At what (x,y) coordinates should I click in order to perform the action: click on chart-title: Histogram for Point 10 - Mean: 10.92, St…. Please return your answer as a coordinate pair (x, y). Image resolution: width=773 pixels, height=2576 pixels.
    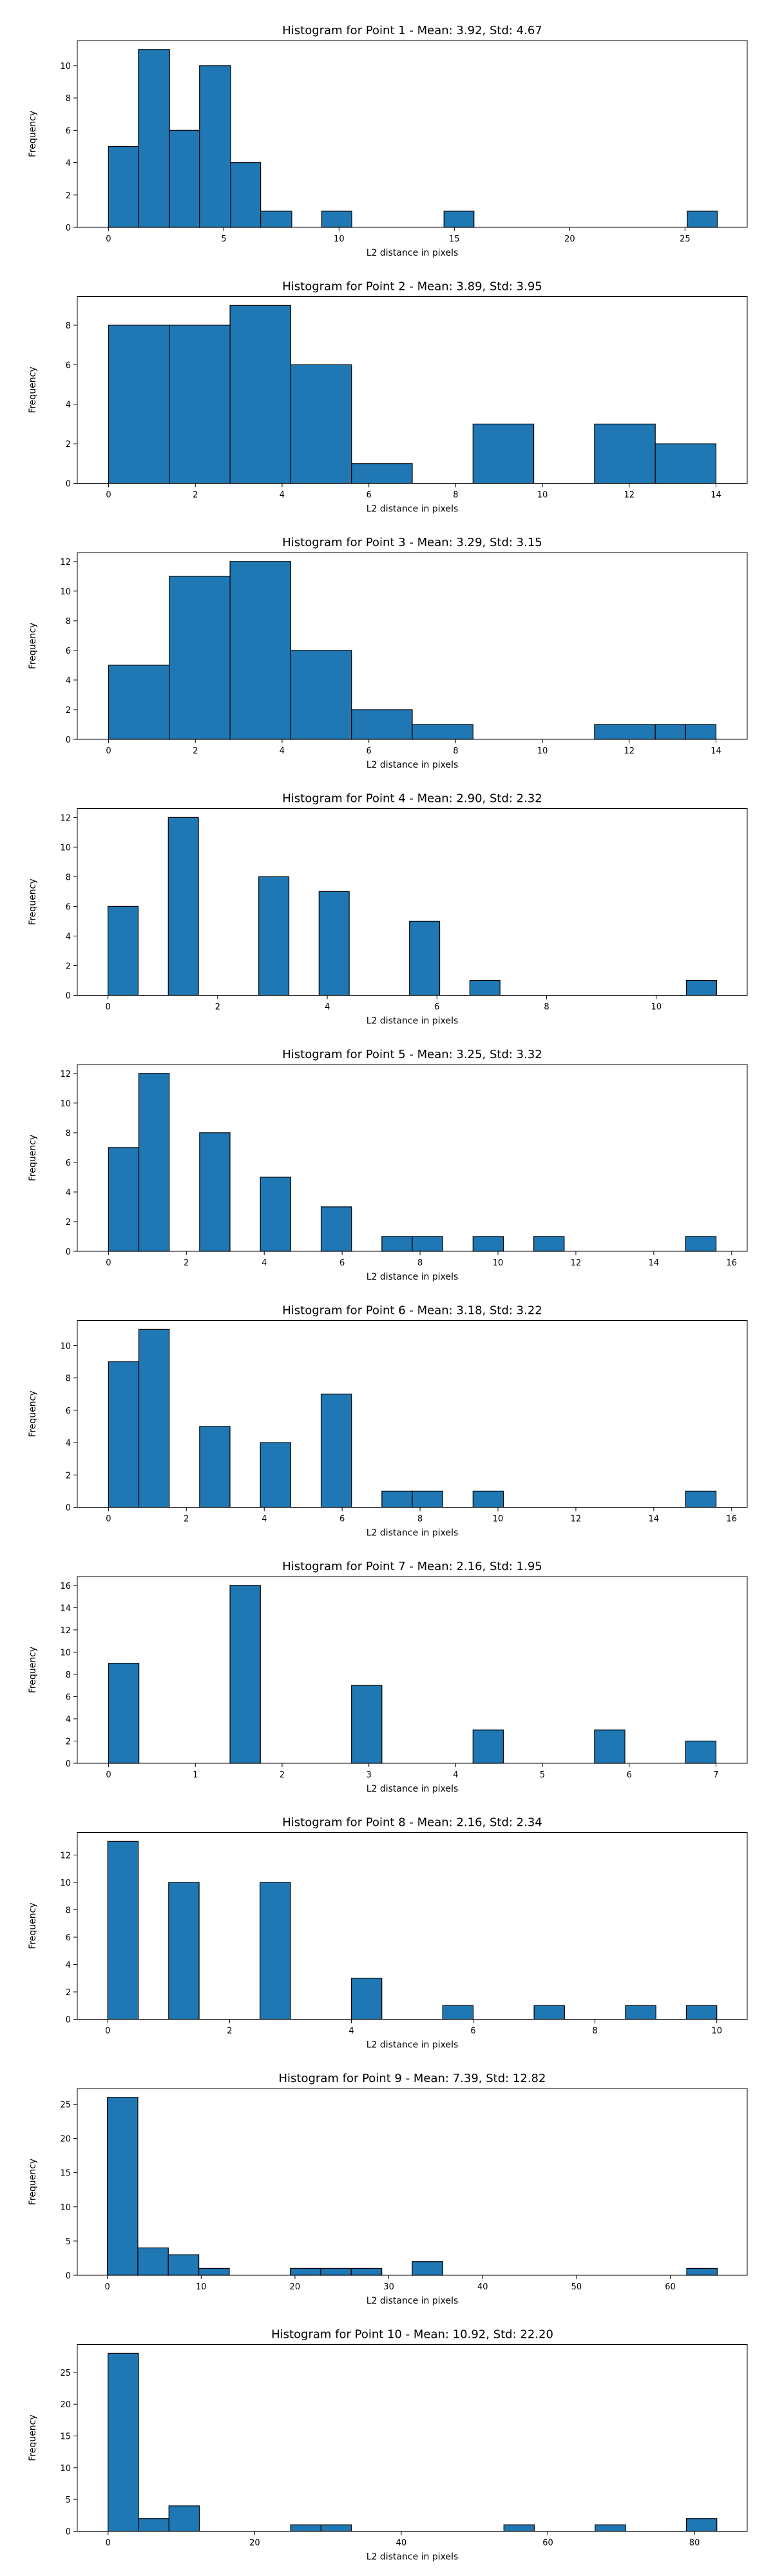
    Looking at the image, I should click on (412, 2335).